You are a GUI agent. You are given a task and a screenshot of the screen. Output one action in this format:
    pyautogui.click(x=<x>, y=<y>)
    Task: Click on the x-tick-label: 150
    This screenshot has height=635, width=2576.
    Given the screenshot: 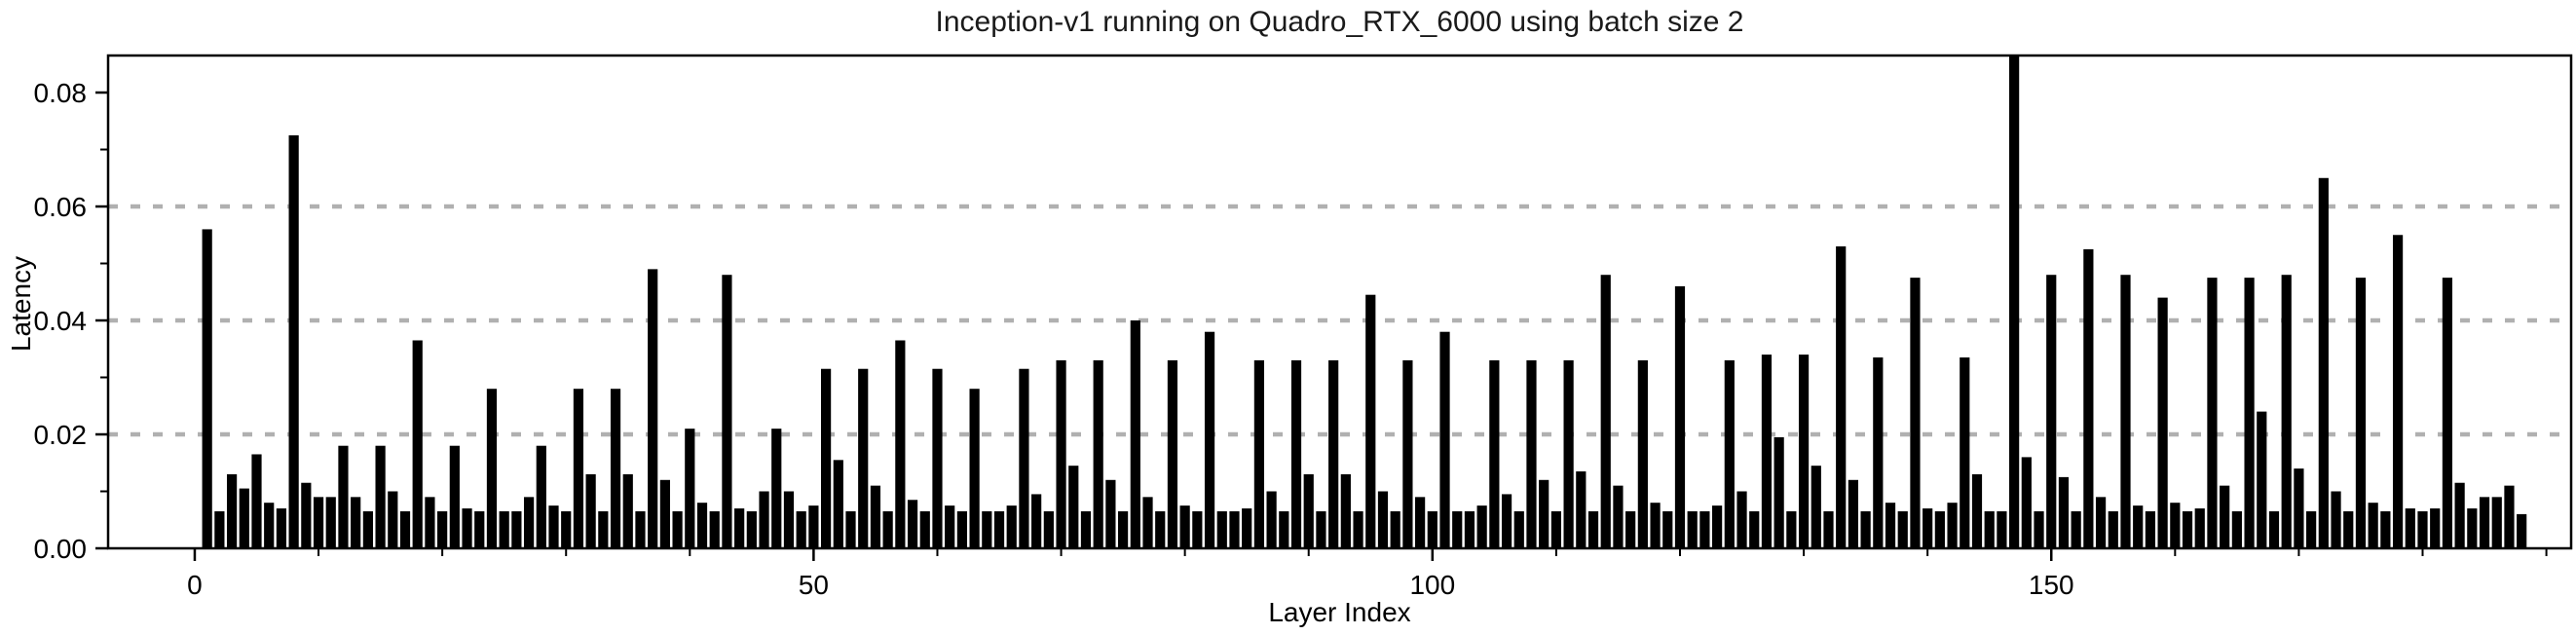 What is the action you would take?
    pyautogui.click(x=2051, y=585)
    